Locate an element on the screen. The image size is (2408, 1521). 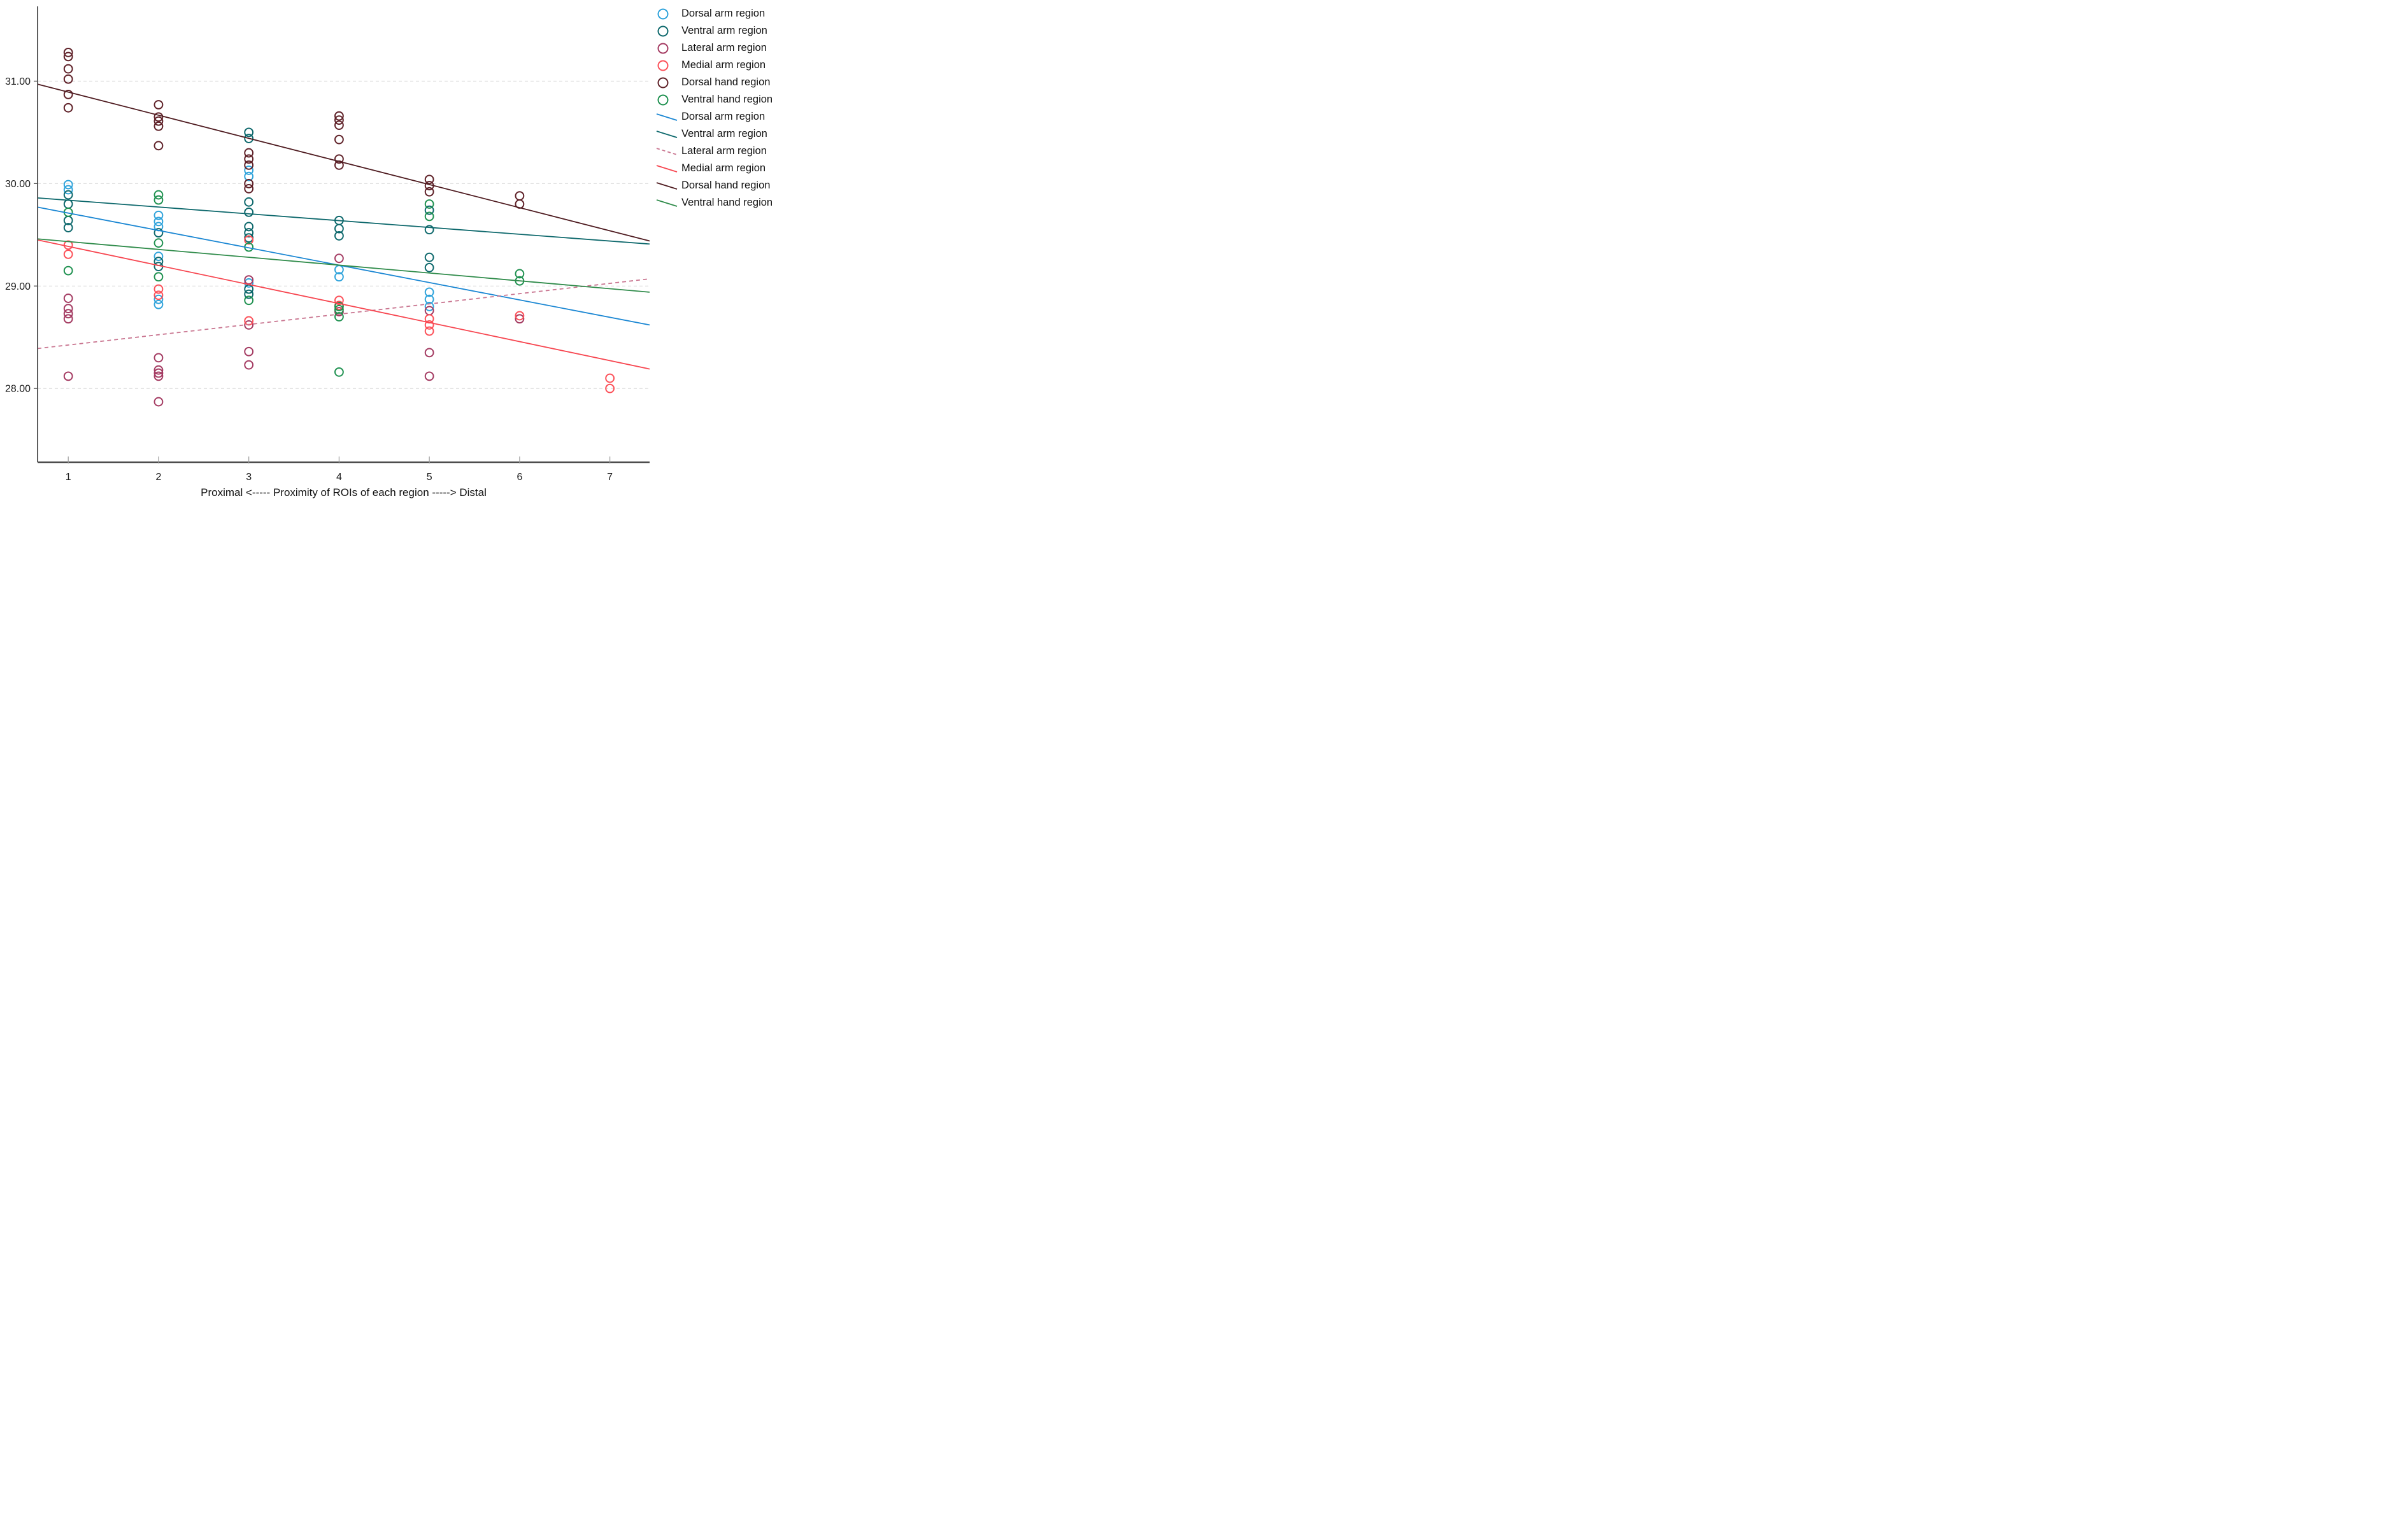
legend-item-line-medial-arm-region: Medial arm region is located at coordinates (728, 168).